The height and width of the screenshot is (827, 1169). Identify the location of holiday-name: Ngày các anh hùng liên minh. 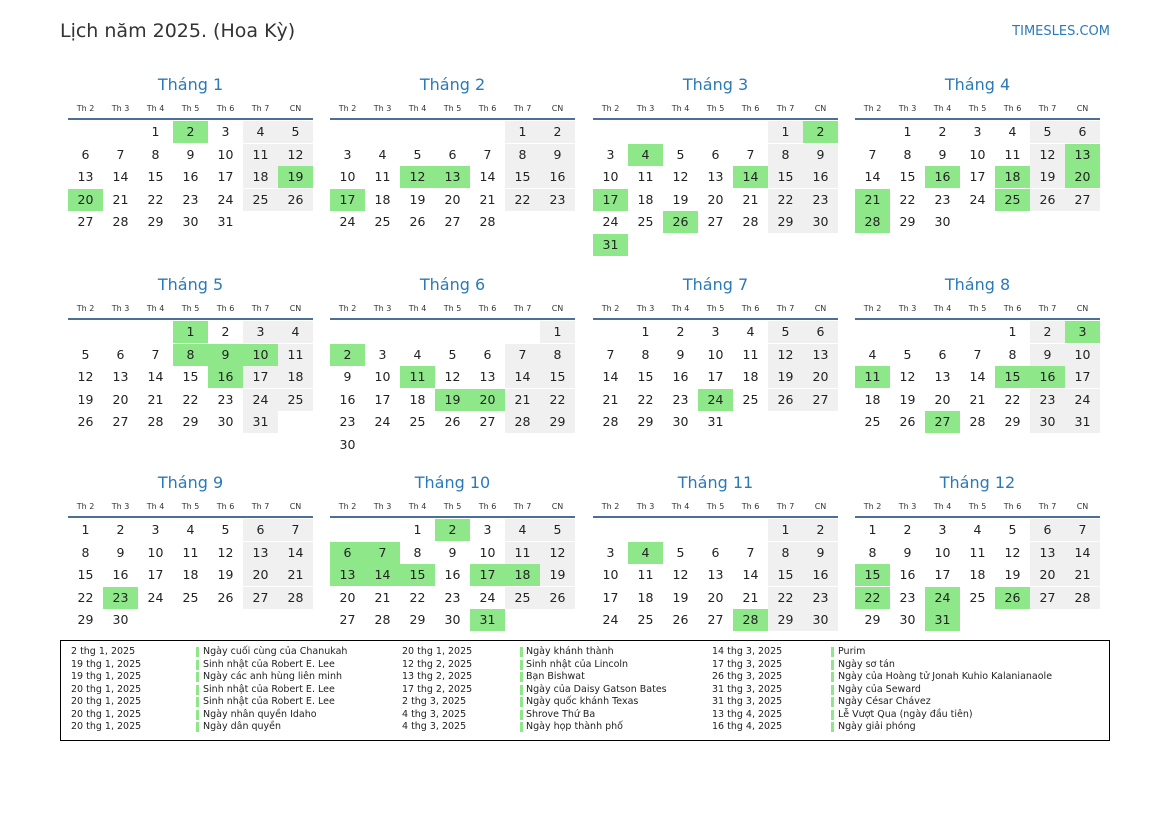
(272, 676).